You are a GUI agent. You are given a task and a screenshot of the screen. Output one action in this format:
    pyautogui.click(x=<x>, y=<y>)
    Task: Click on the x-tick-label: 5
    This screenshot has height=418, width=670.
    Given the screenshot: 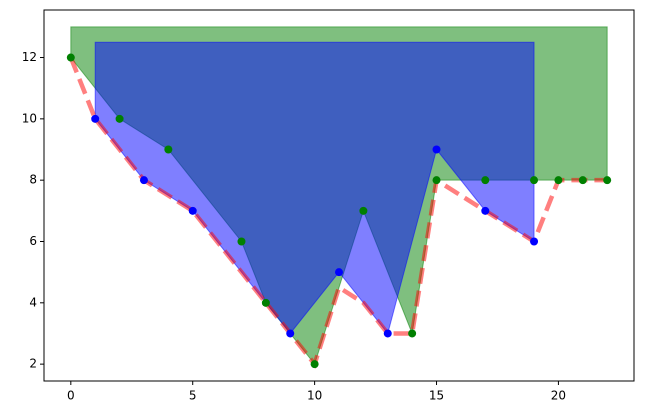 What is the action you would take?
    pyautogui.click(x=193, y=396)
    